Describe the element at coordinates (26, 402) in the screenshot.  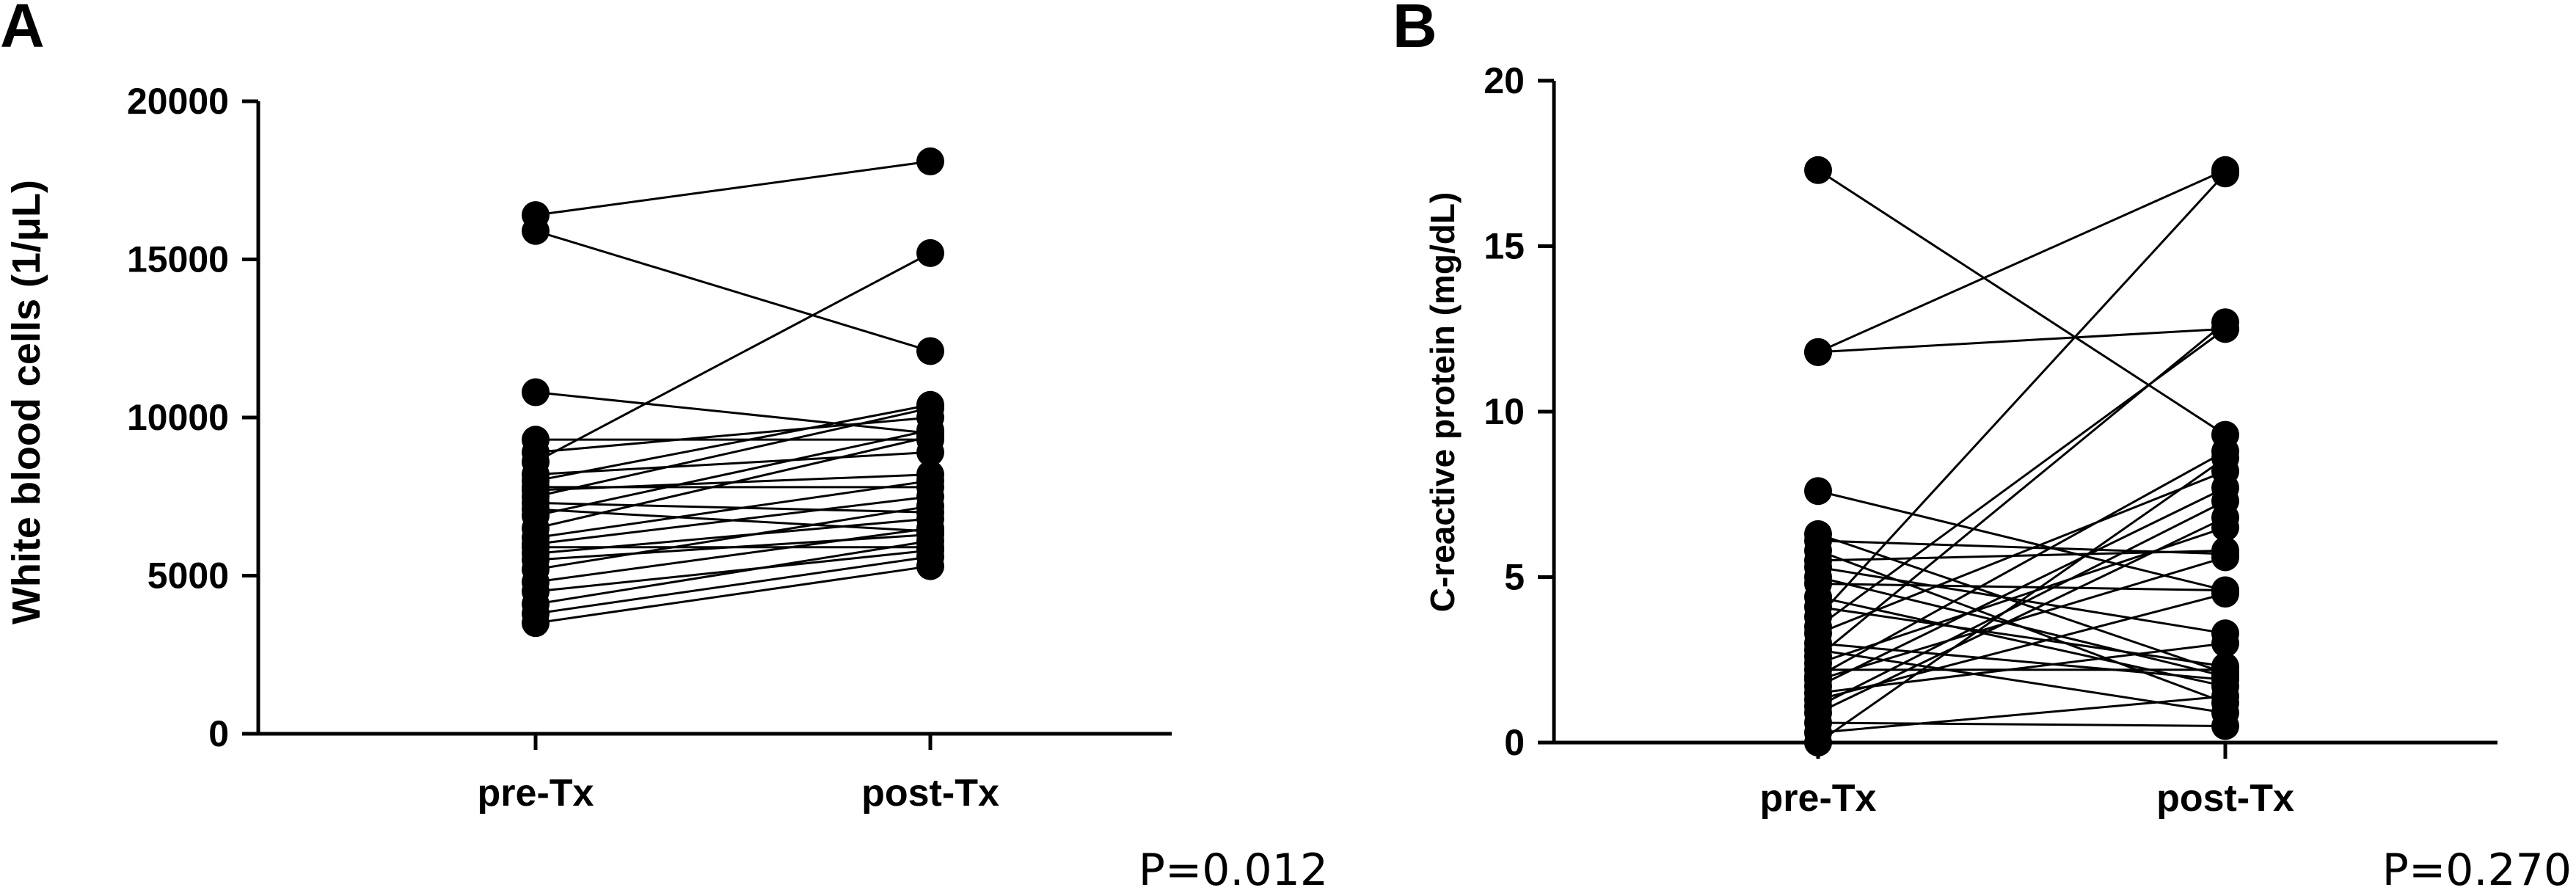
I see `y-axis-title-a: White blood cells (1/μL)` at that location.